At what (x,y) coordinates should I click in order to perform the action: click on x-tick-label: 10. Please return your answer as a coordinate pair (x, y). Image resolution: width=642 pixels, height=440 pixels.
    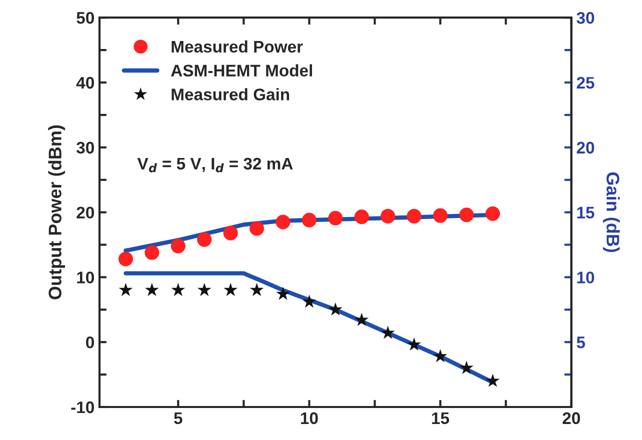
    Looking at the image, I should click on (309, 418).